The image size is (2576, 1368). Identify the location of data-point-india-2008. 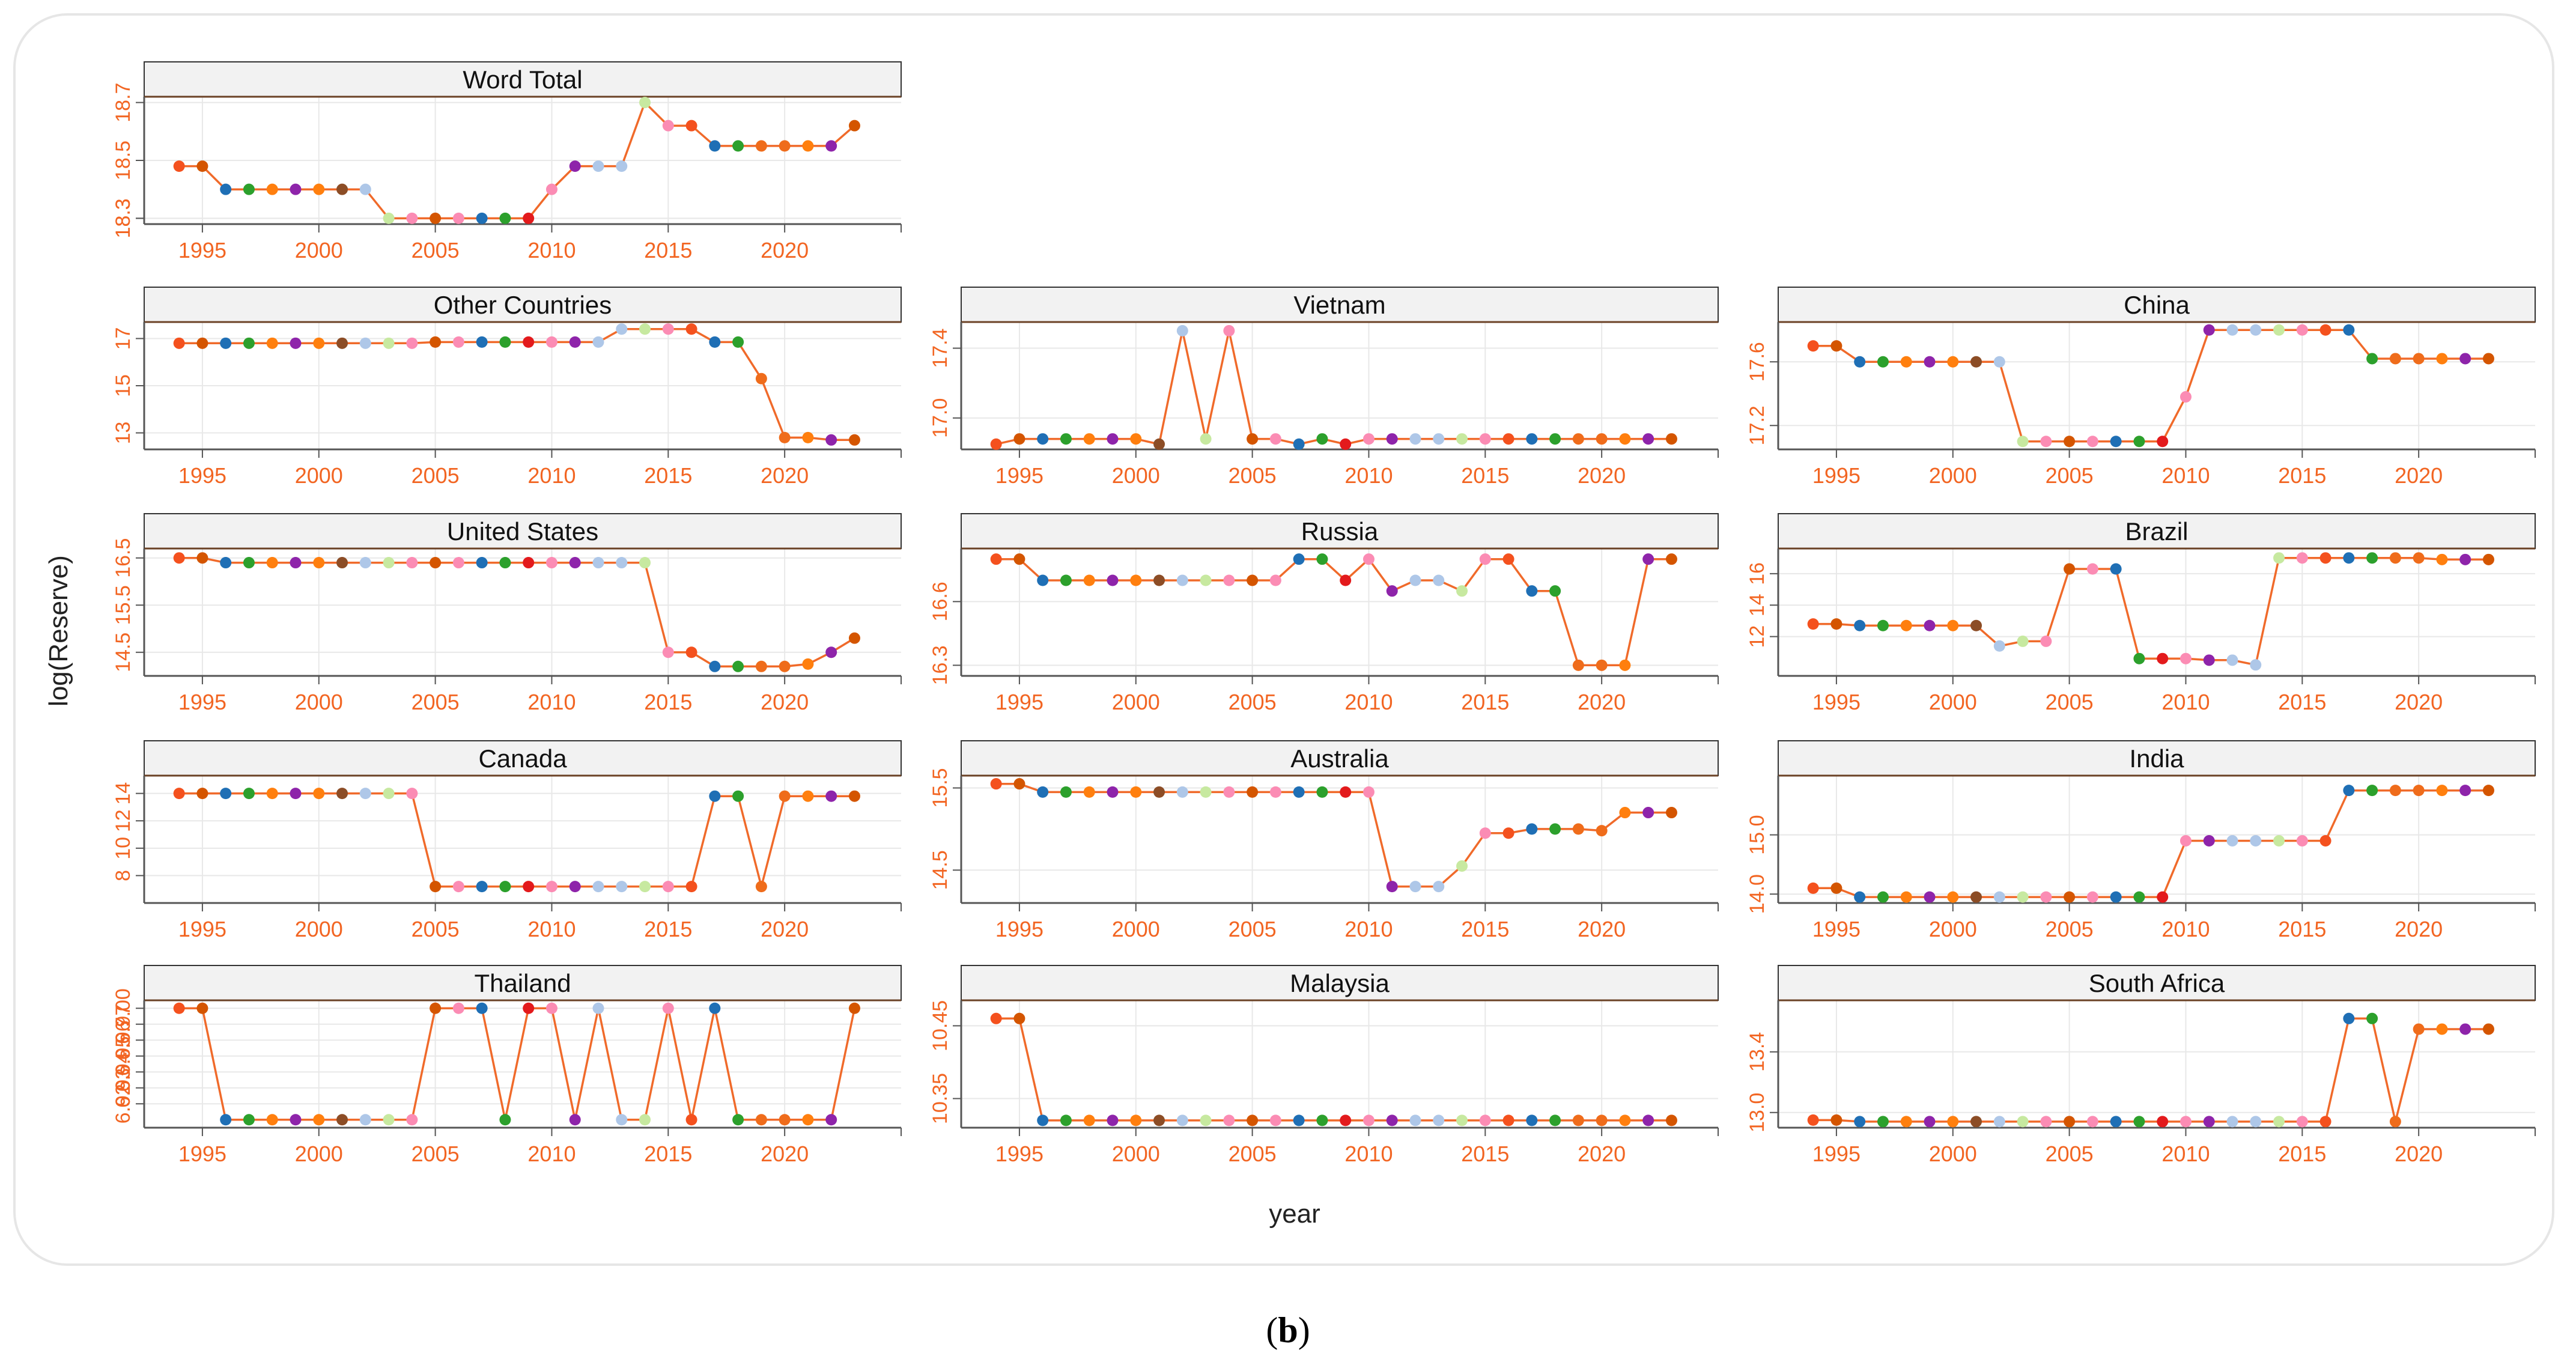
(2139, 897).